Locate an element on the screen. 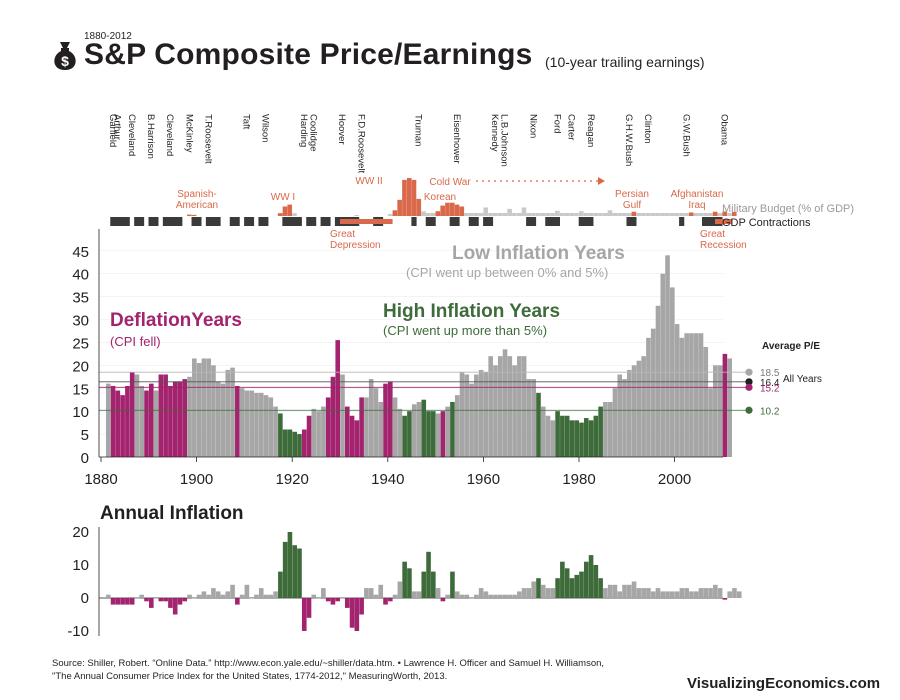  war-label-korean: Korean is located at coordinates (440, 197).